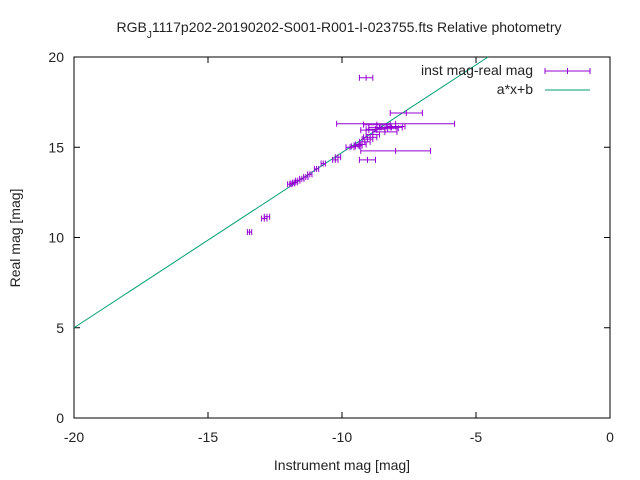 This screenshot has height=480, width=640. Describe the element at coordinates (477, 70) in the screenshot. I see `legend-label-inst: inst mag-real mag` at that location.